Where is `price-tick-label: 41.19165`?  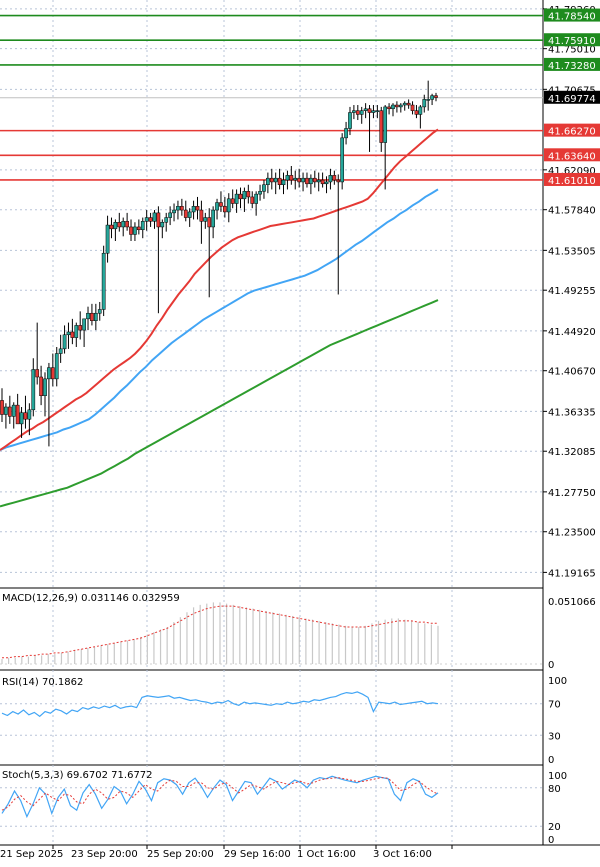 price-tick-label: 41.19165 is located at coordinates (572, 573).